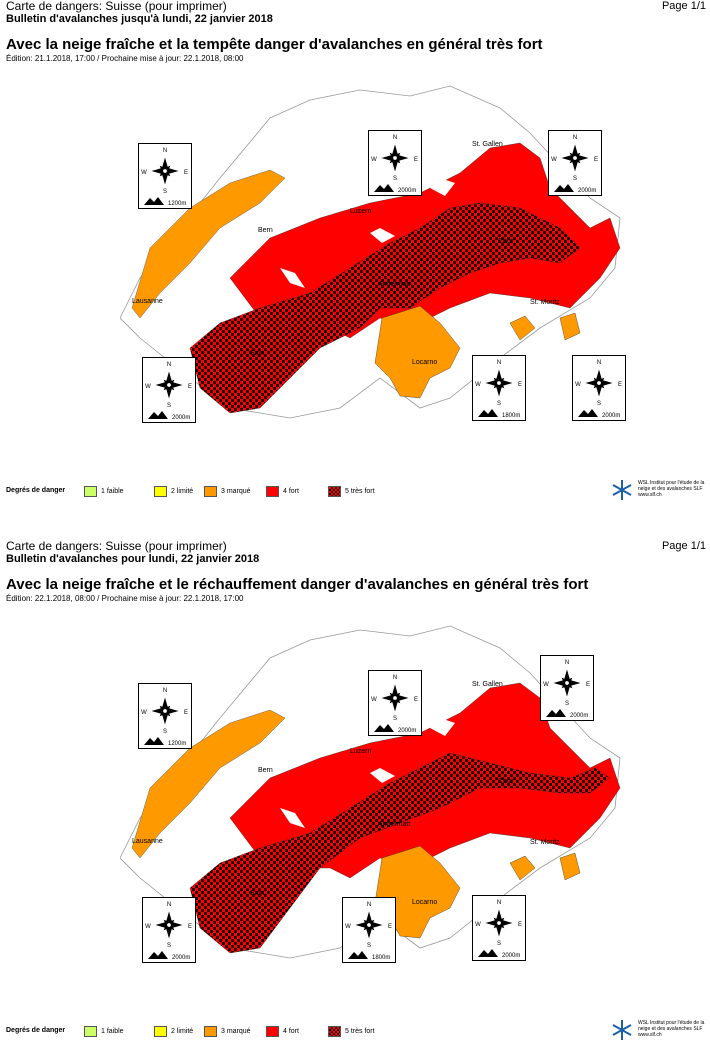  What do you see at coordinates (424, 362) in the screenshot?
I see `city-label: Locarno` at bounding box center [424, 362].